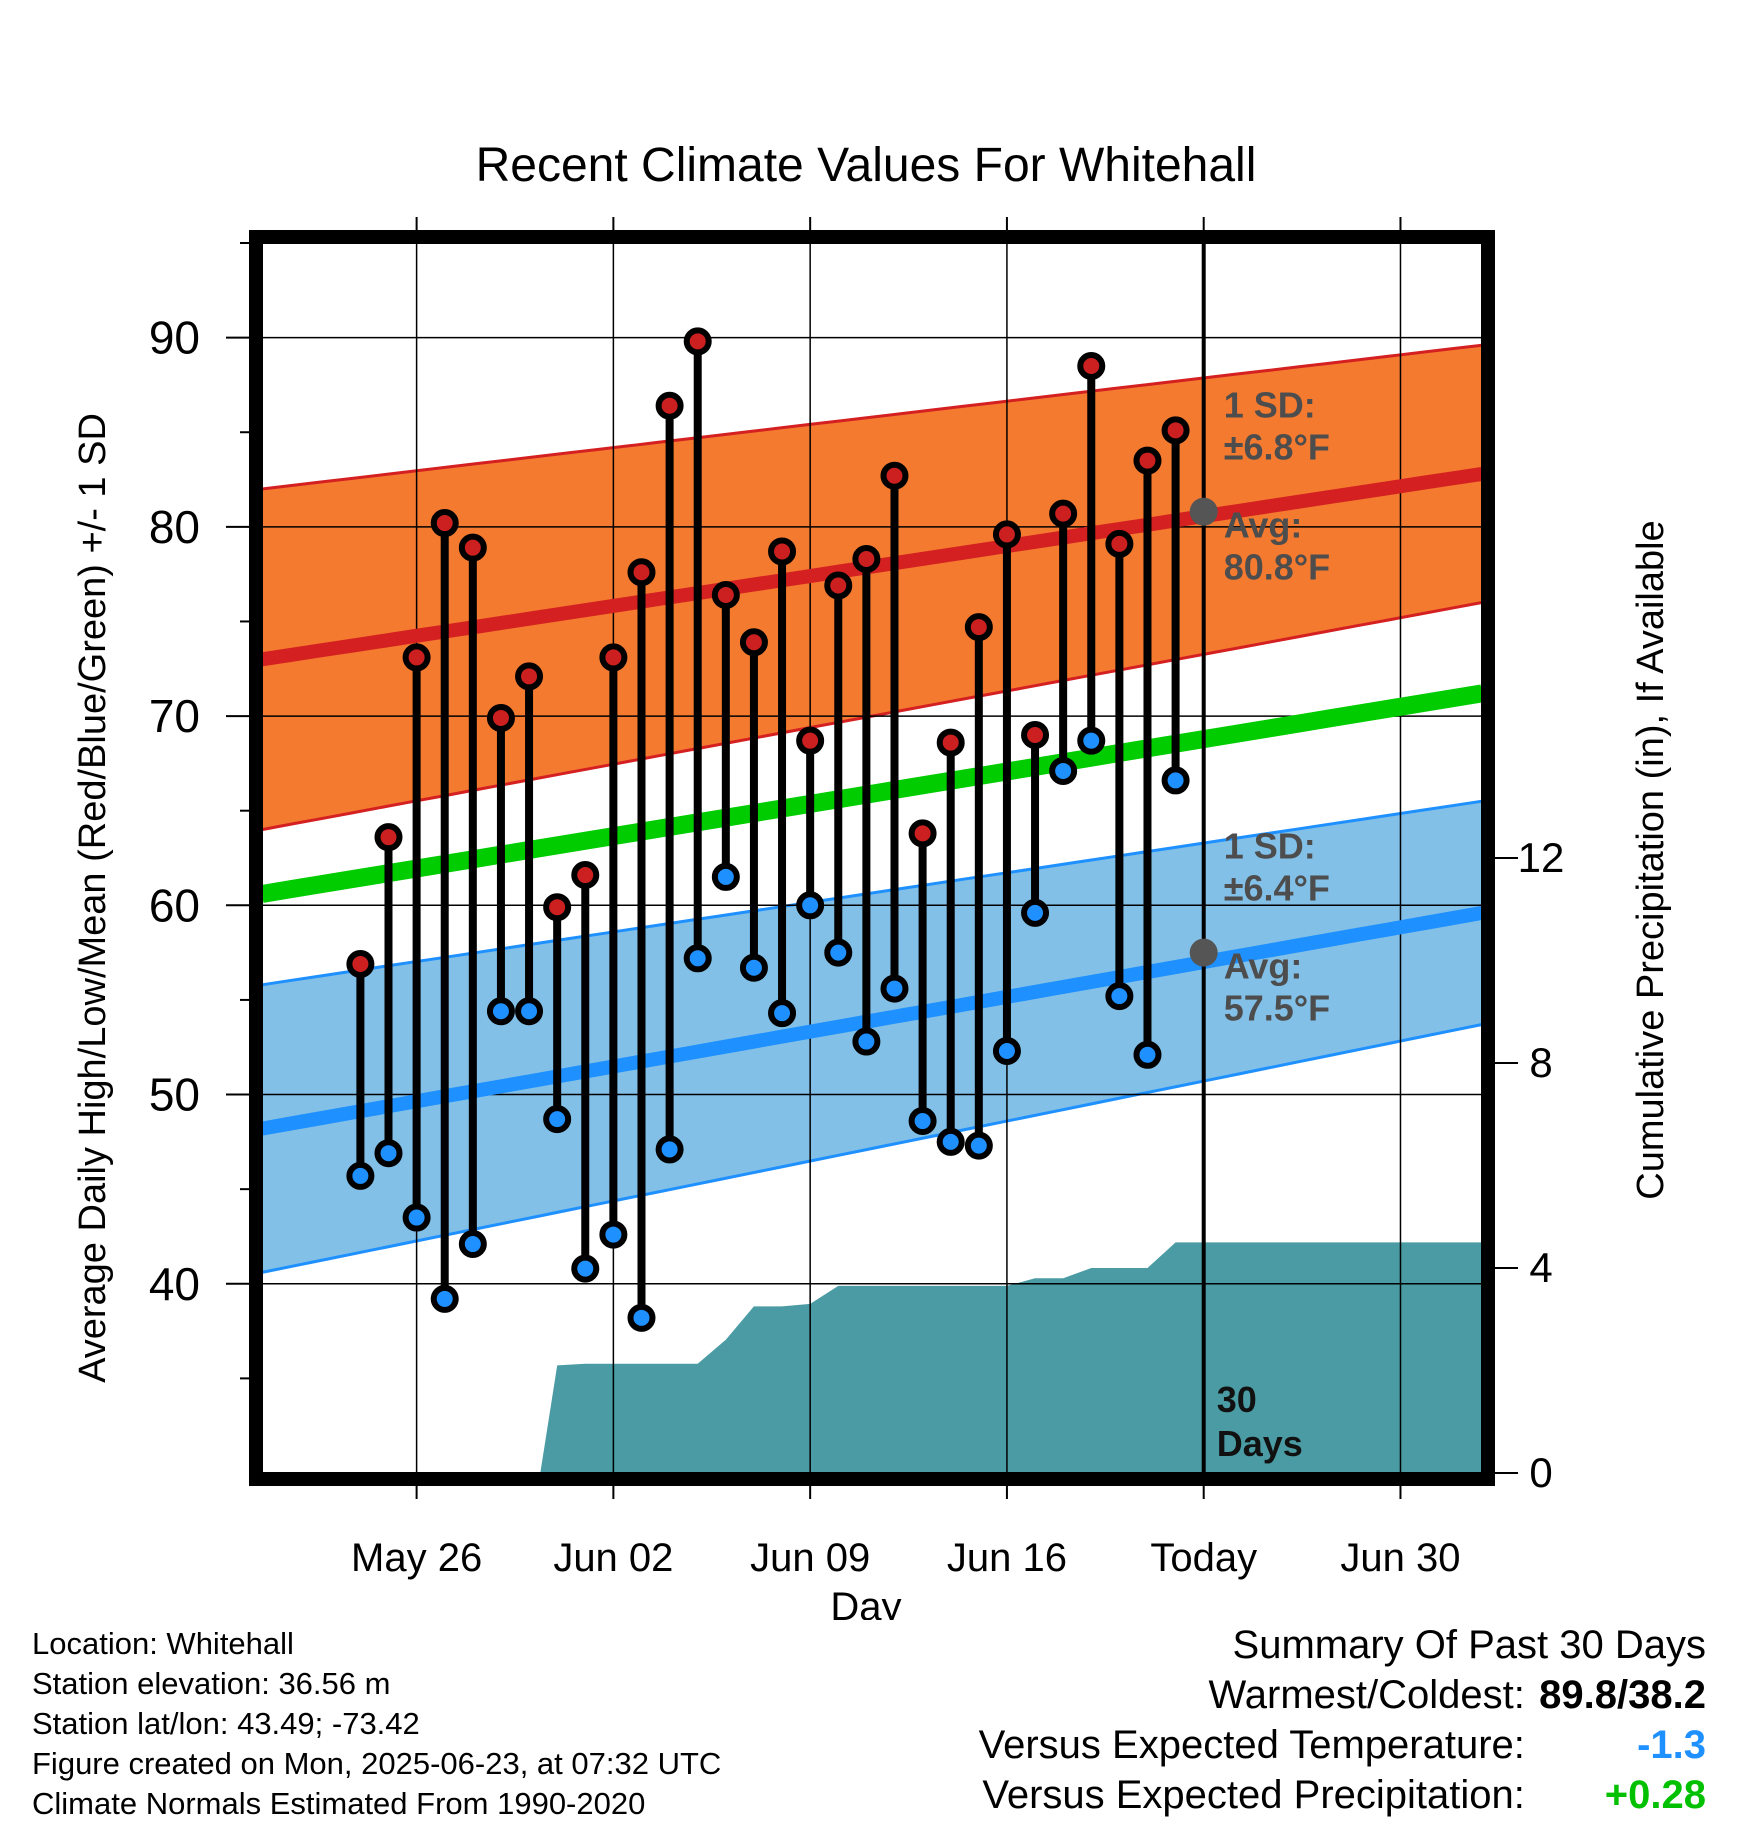  What do you see at coordinates (174, 1284) in the screenshot?
I see `y-tick-label: 40` at bounding box center [174, 1284].